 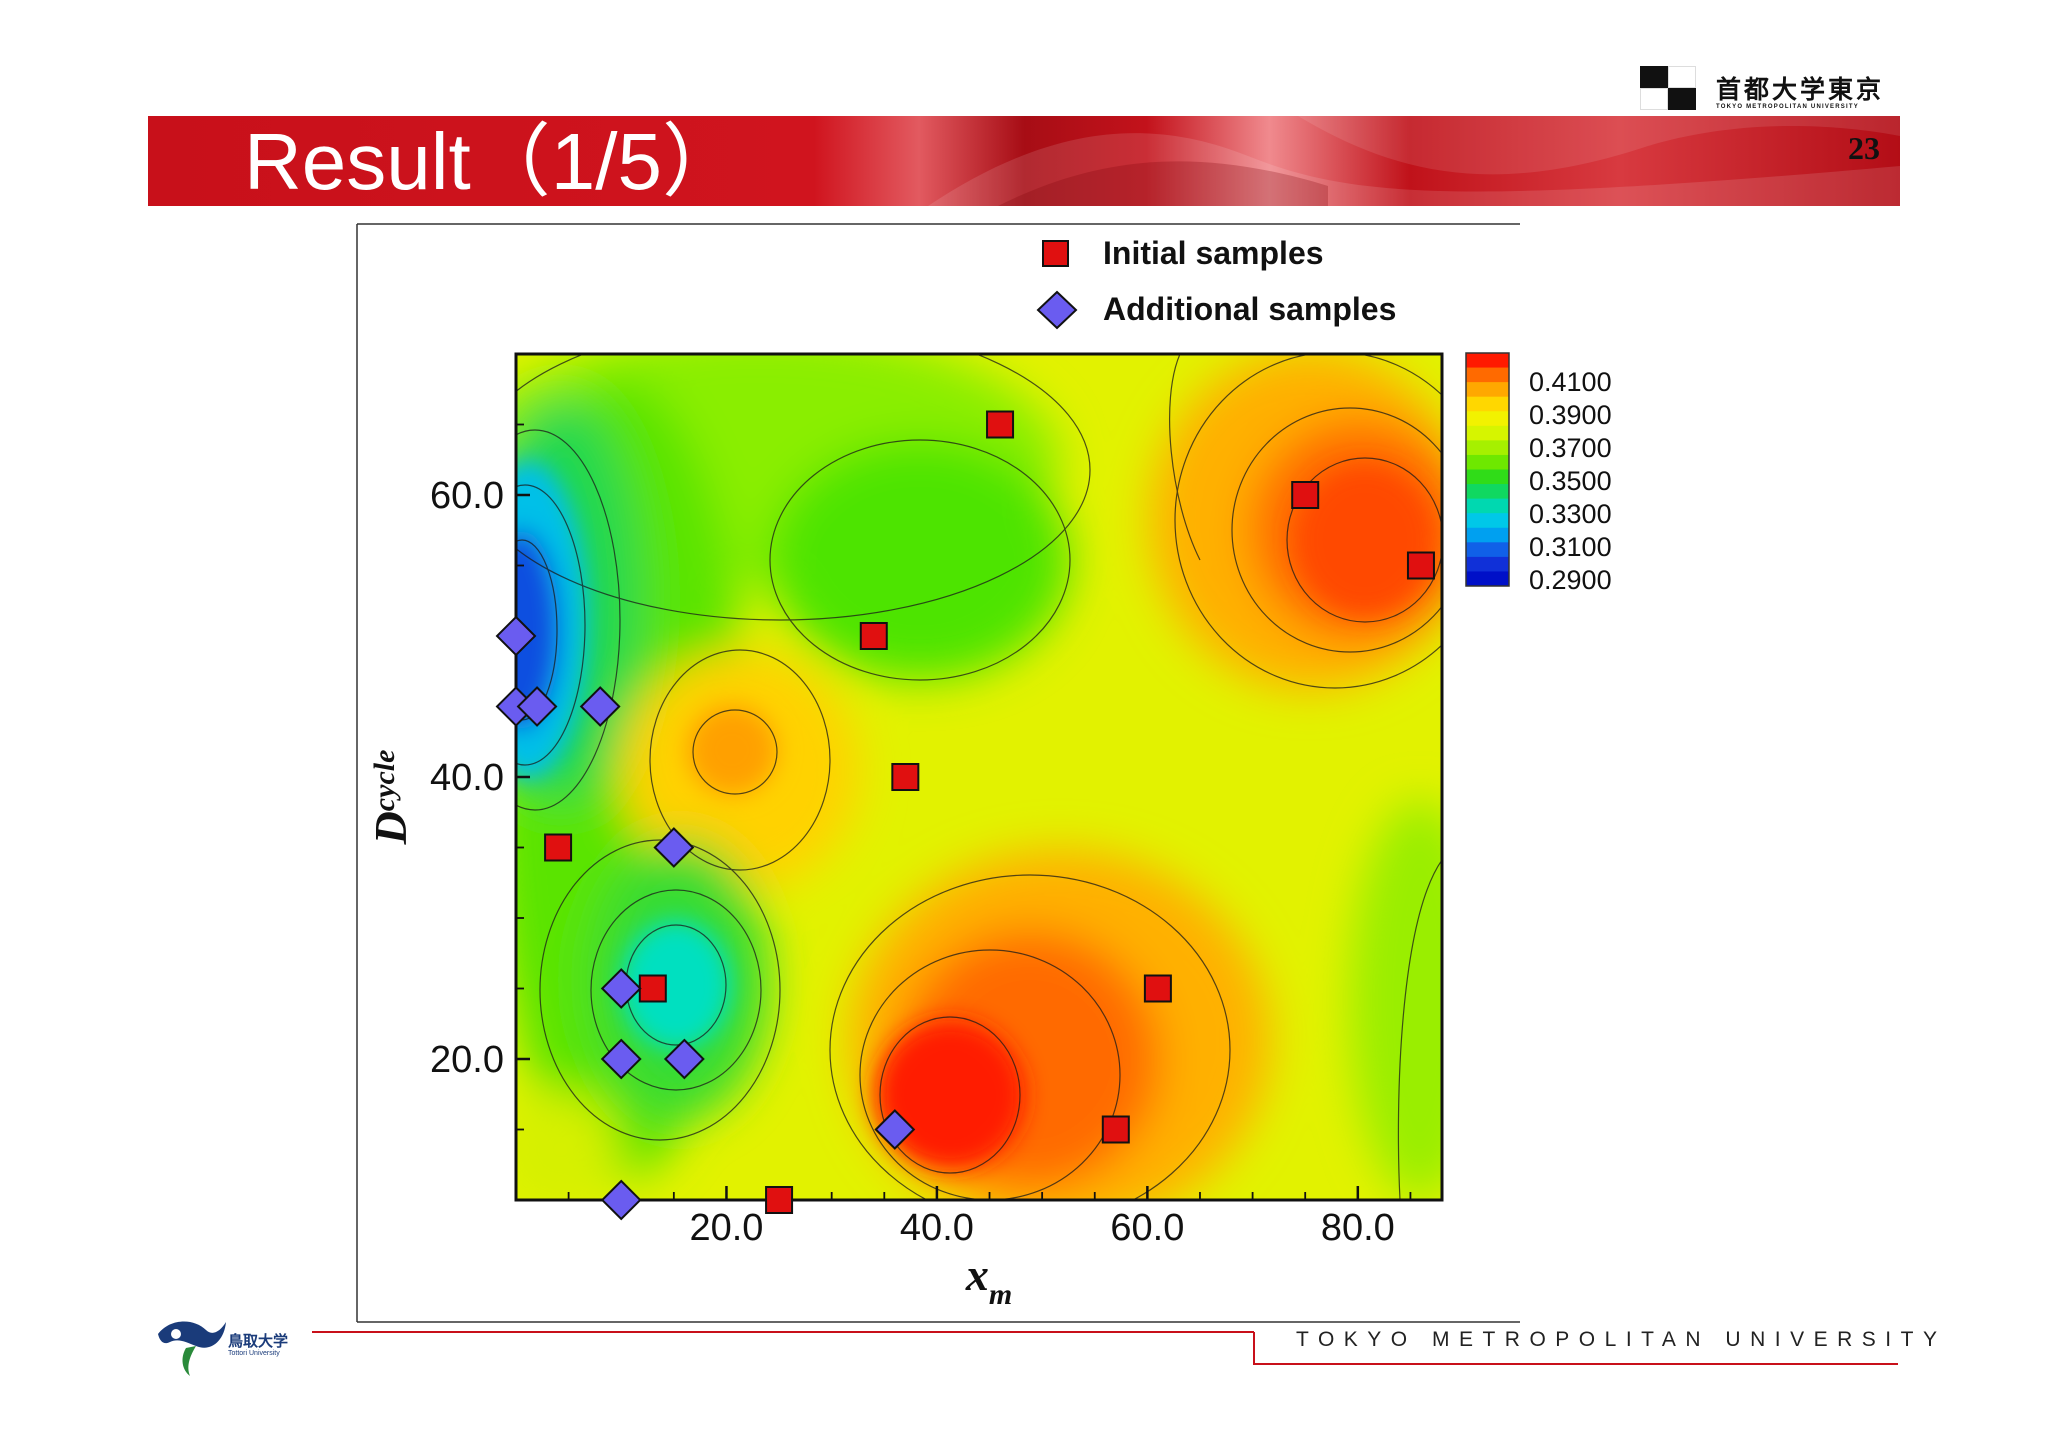 I want to click on logo-name-jp: 首都大学東京, so click(x=1800, y=89).